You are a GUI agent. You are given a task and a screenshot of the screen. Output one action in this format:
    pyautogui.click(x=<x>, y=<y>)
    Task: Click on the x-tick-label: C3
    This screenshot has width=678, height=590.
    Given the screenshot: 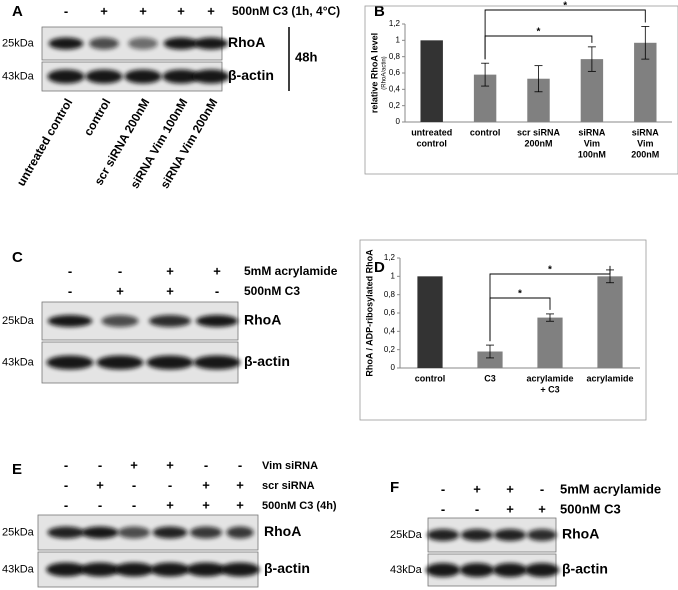 What is the action you would take?
    pyautogui.click(x=490, y=378)
    